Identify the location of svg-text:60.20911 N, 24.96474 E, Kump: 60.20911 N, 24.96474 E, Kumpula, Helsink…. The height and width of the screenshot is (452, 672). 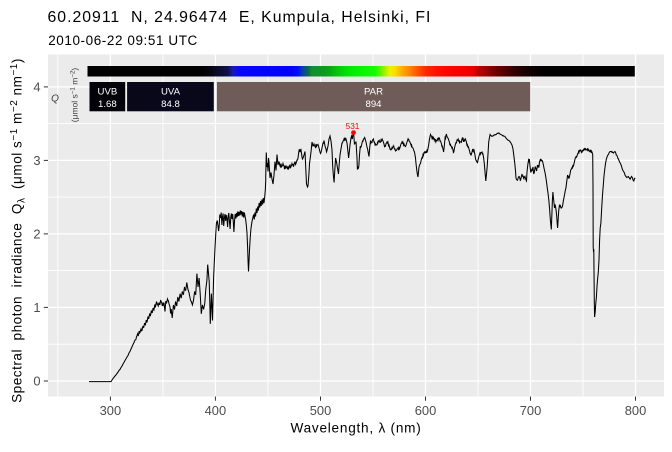
(240, 17).